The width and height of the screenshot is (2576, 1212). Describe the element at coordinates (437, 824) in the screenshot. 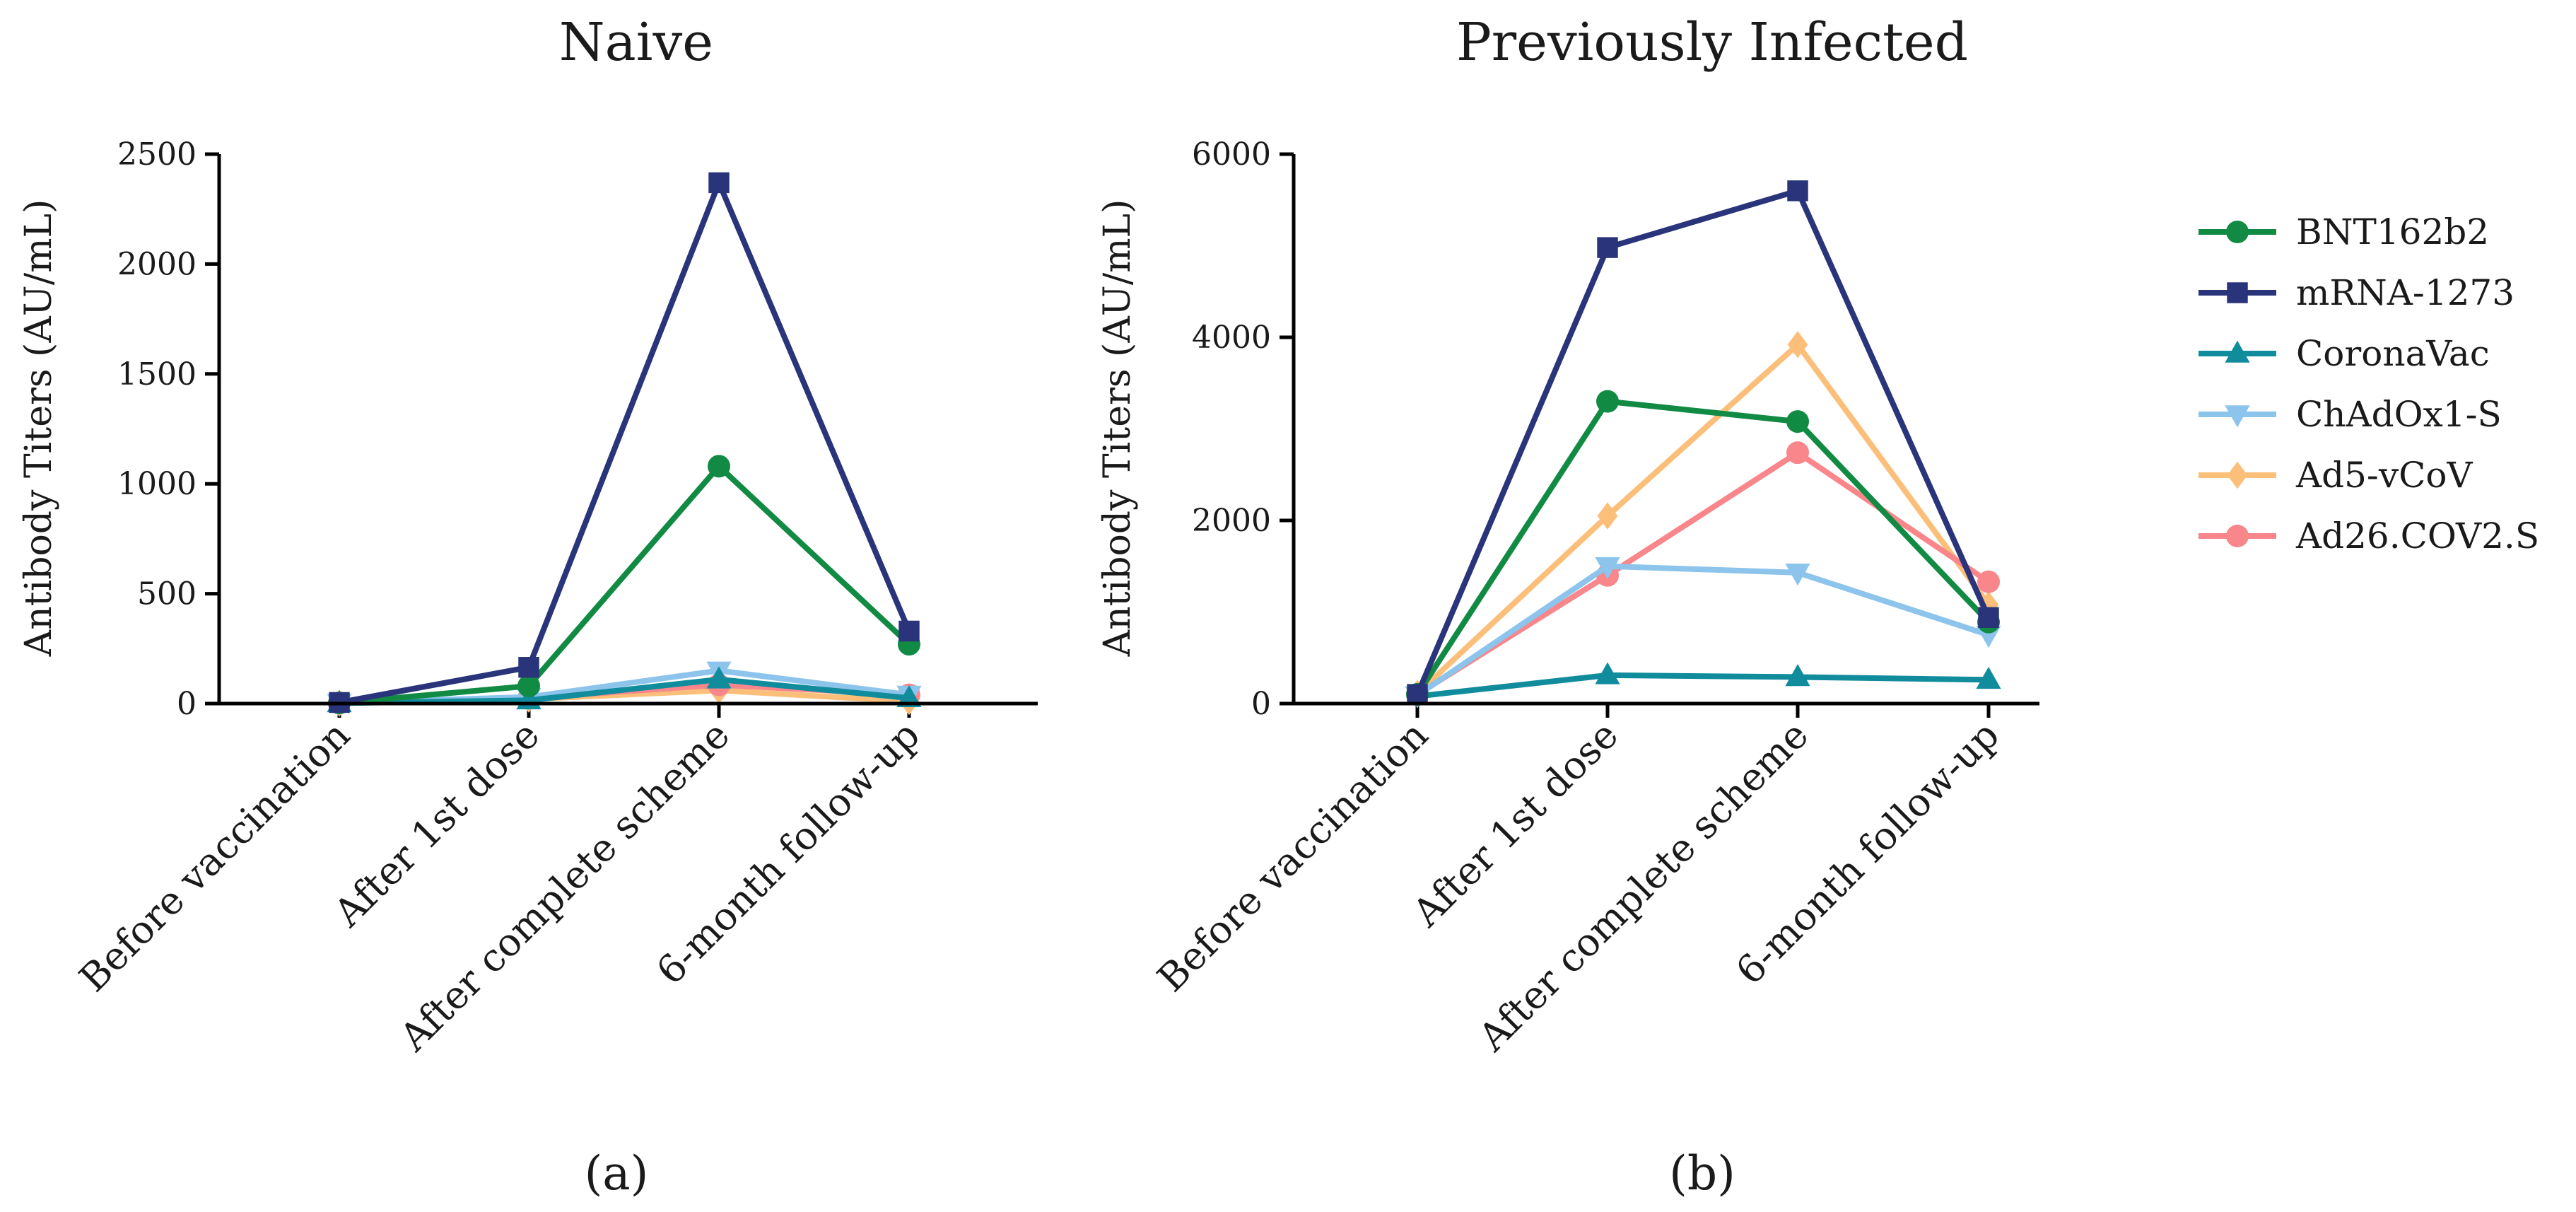

I see `x-tick-label-naive-after-1st-dose: After 1st dose` at that location.